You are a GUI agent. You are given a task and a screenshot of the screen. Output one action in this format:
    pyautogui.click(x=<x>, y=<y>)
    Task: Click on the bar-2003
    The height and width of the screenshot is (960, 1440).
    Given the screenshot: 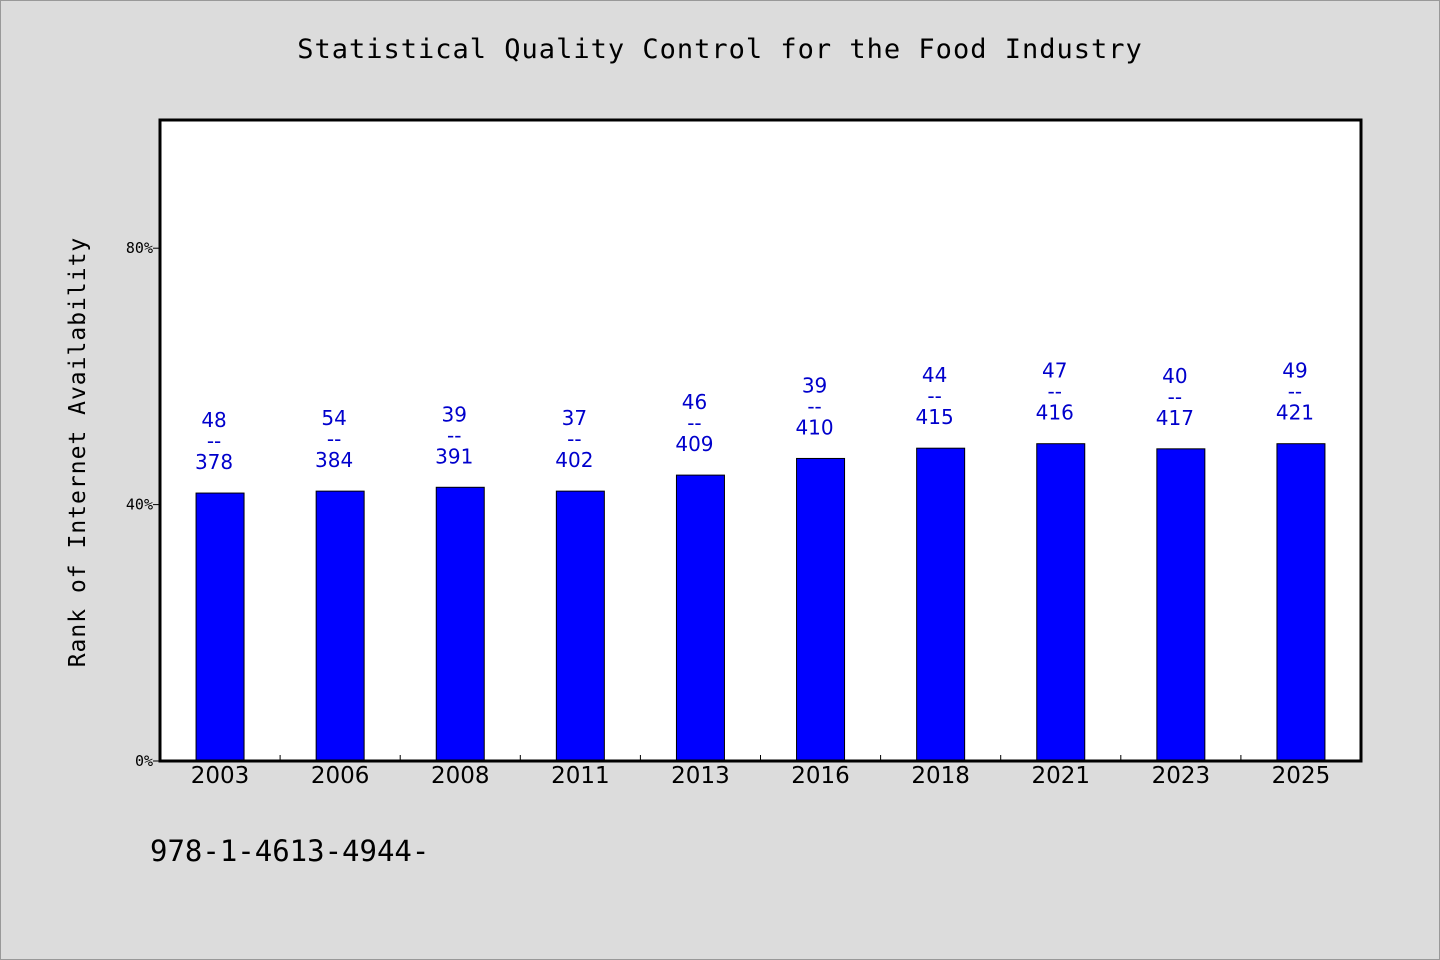 What is the action you would take?
    pyautogui.click(x=220, y=627)
    